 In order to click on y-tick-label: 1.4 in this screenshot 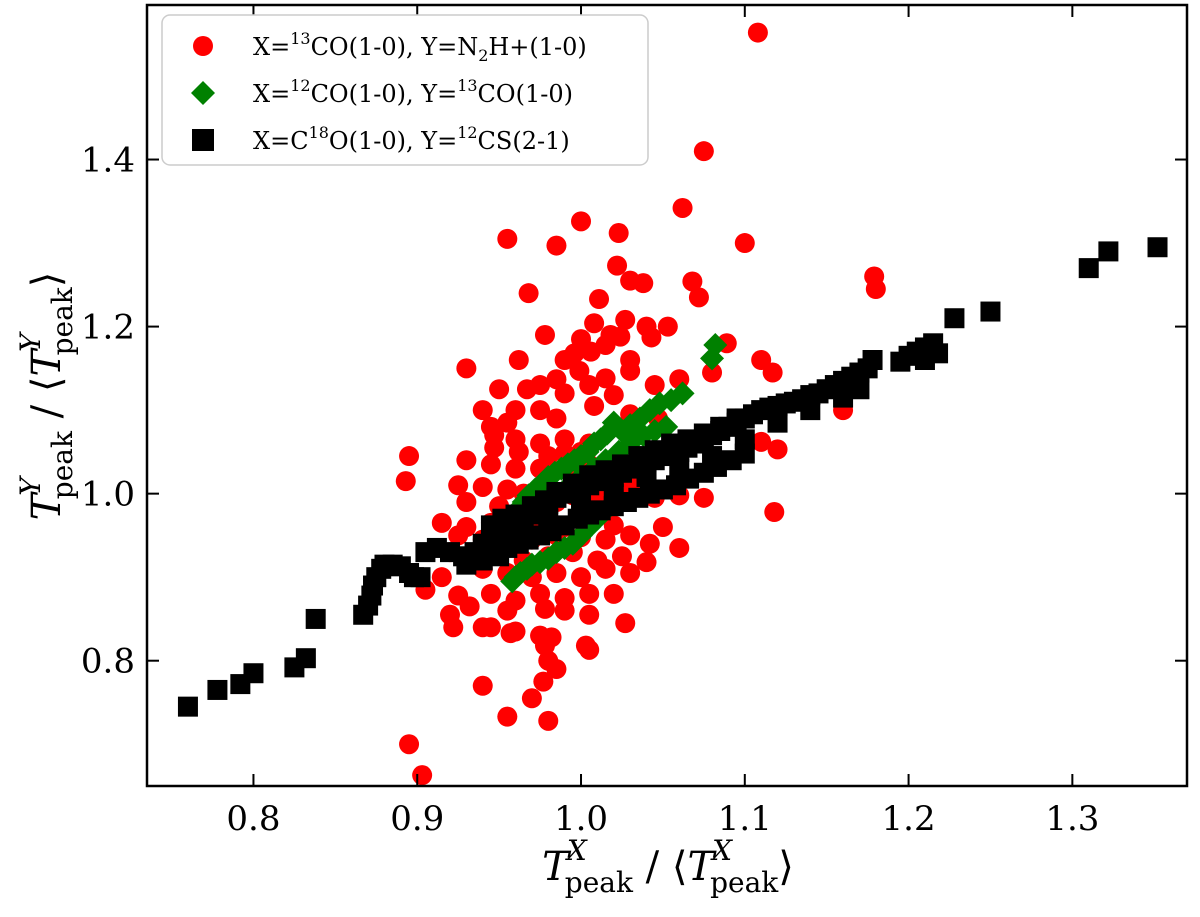, I will do `click(108, 161)`.